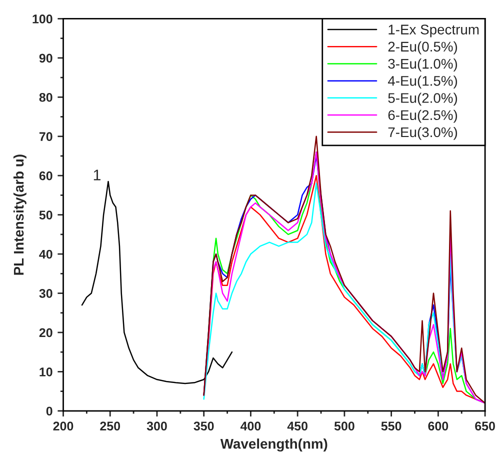  What do you see at coordinates (45, 215) in the screenshot?
I see `y-tick-label: 50` at bounding box center [45, 215].